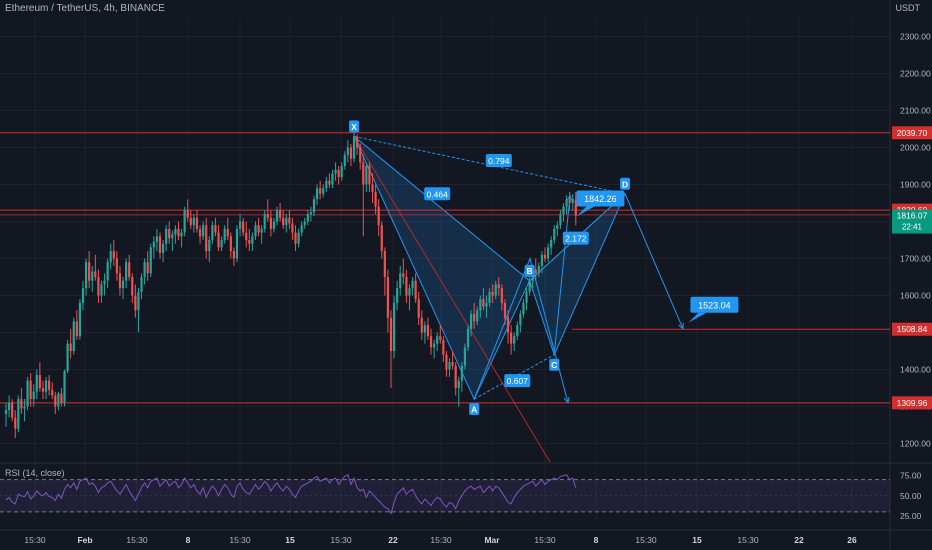 The height and width of the screenshot is (550, 932). What do you see at coordinates (625, 183) in the screenshot?
I see `pattern-point-d` at bounding box center [625, 183].